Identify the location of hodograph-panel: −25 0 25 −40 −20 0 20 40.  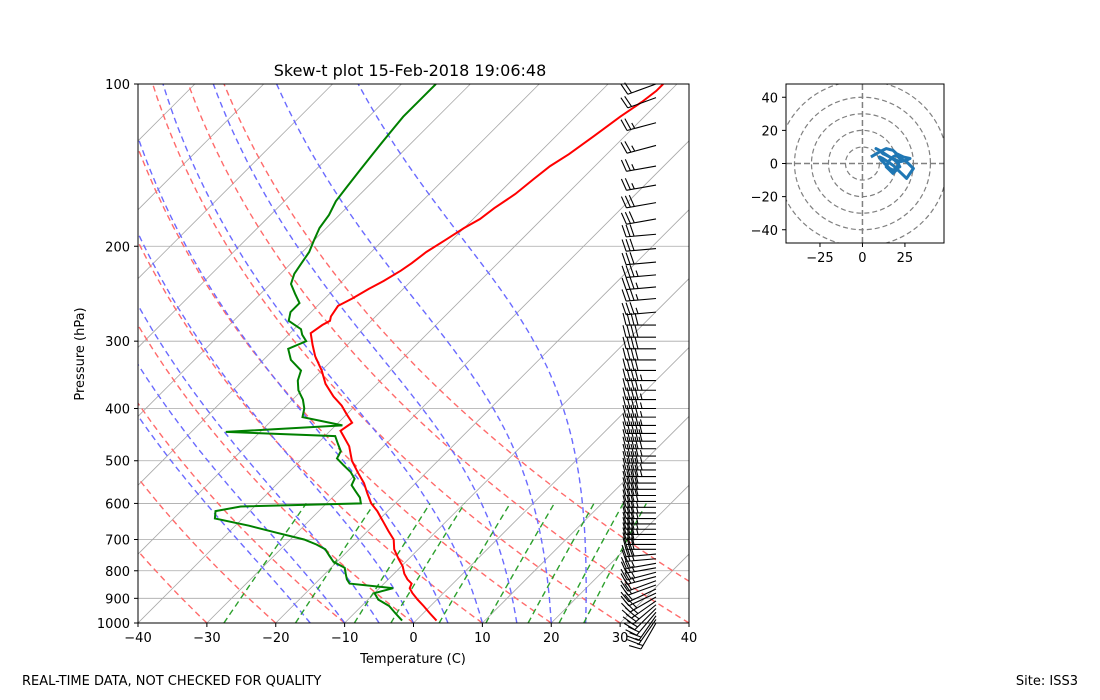
(848, 174).